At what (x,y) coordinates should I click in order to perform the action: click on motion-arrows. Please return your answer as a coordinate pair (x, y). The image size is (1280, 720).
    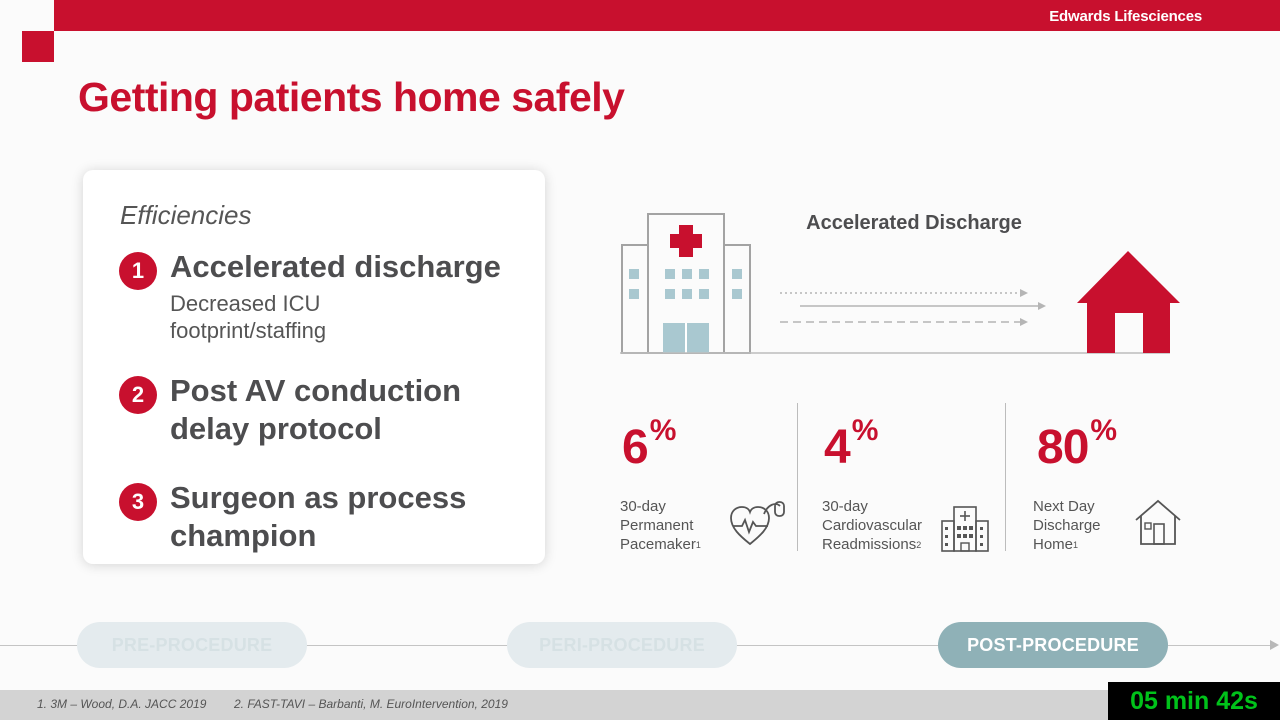
    Looking at the image, I should click on (913, 307).